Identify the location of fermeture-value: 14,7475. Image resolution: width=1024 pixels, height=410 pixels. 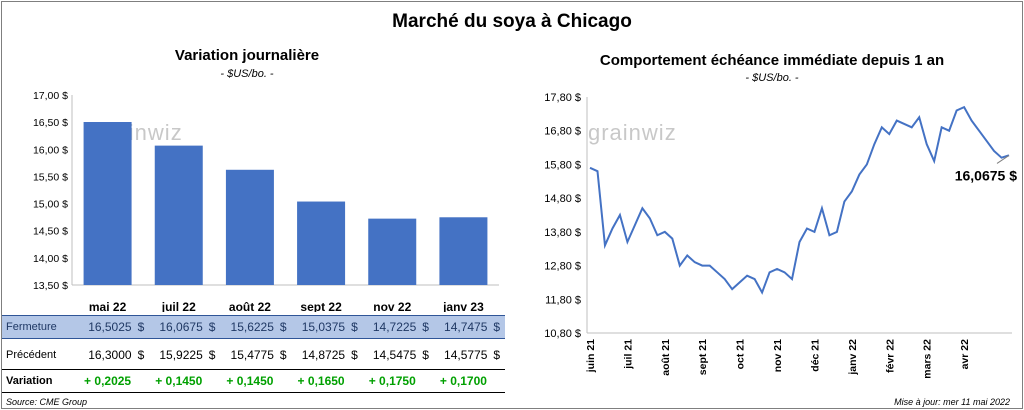
(466, 327).